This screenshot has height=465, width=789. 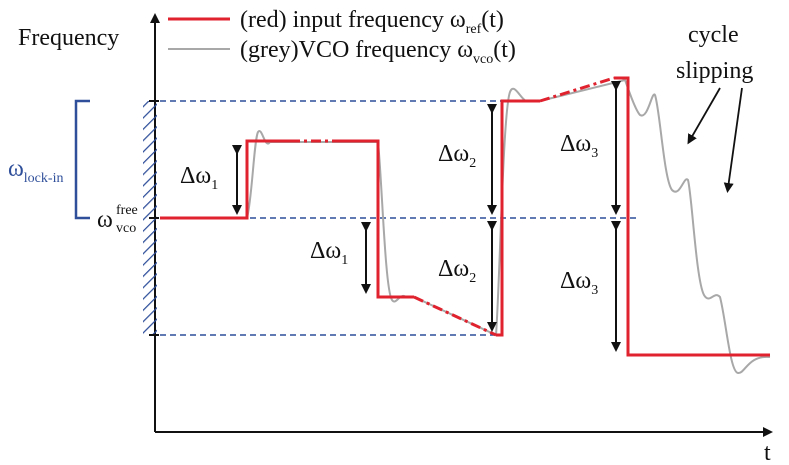 I want to click on free-sub: vco, so click(x=126, y=228).